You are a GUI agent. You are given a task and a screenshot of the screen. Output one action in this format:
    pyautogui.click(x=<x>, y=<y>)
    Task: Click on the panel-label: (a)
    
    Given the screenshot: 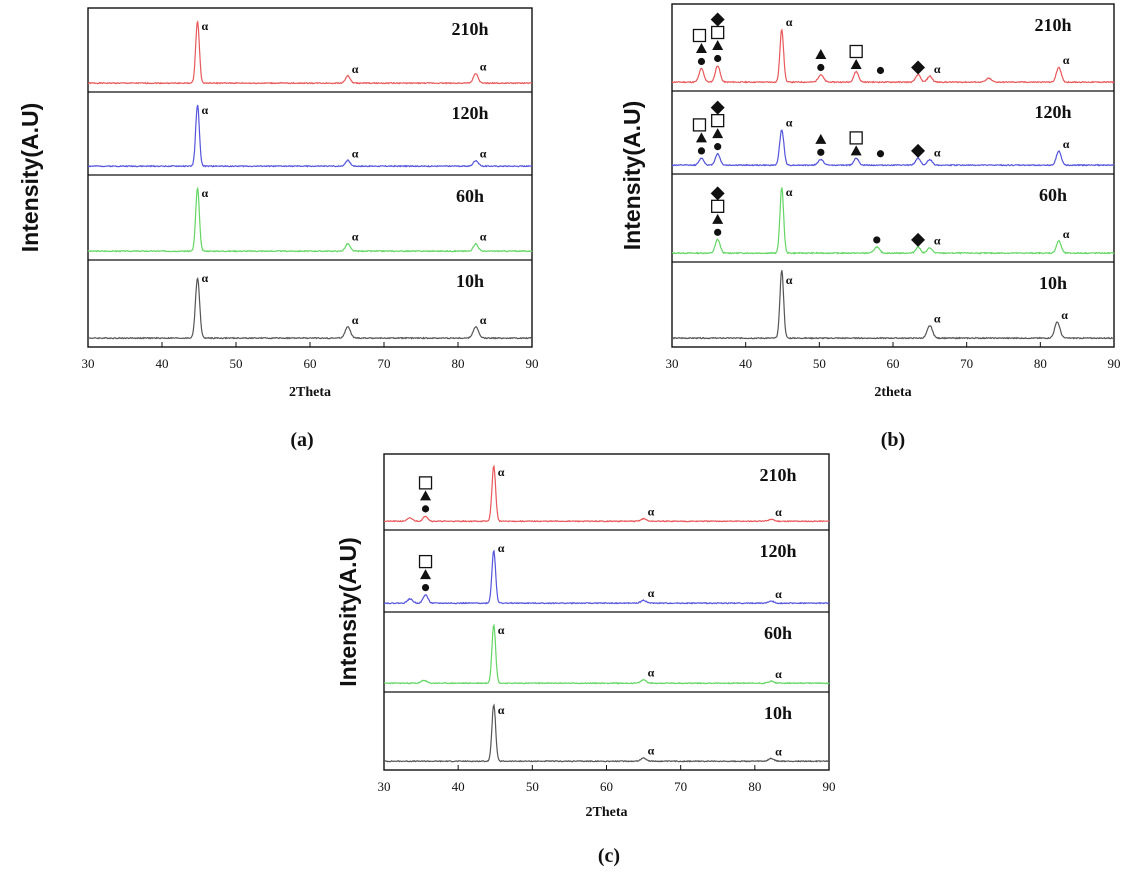 What is the action you would take?
    pyautogui.click(x=301, y=440)
    